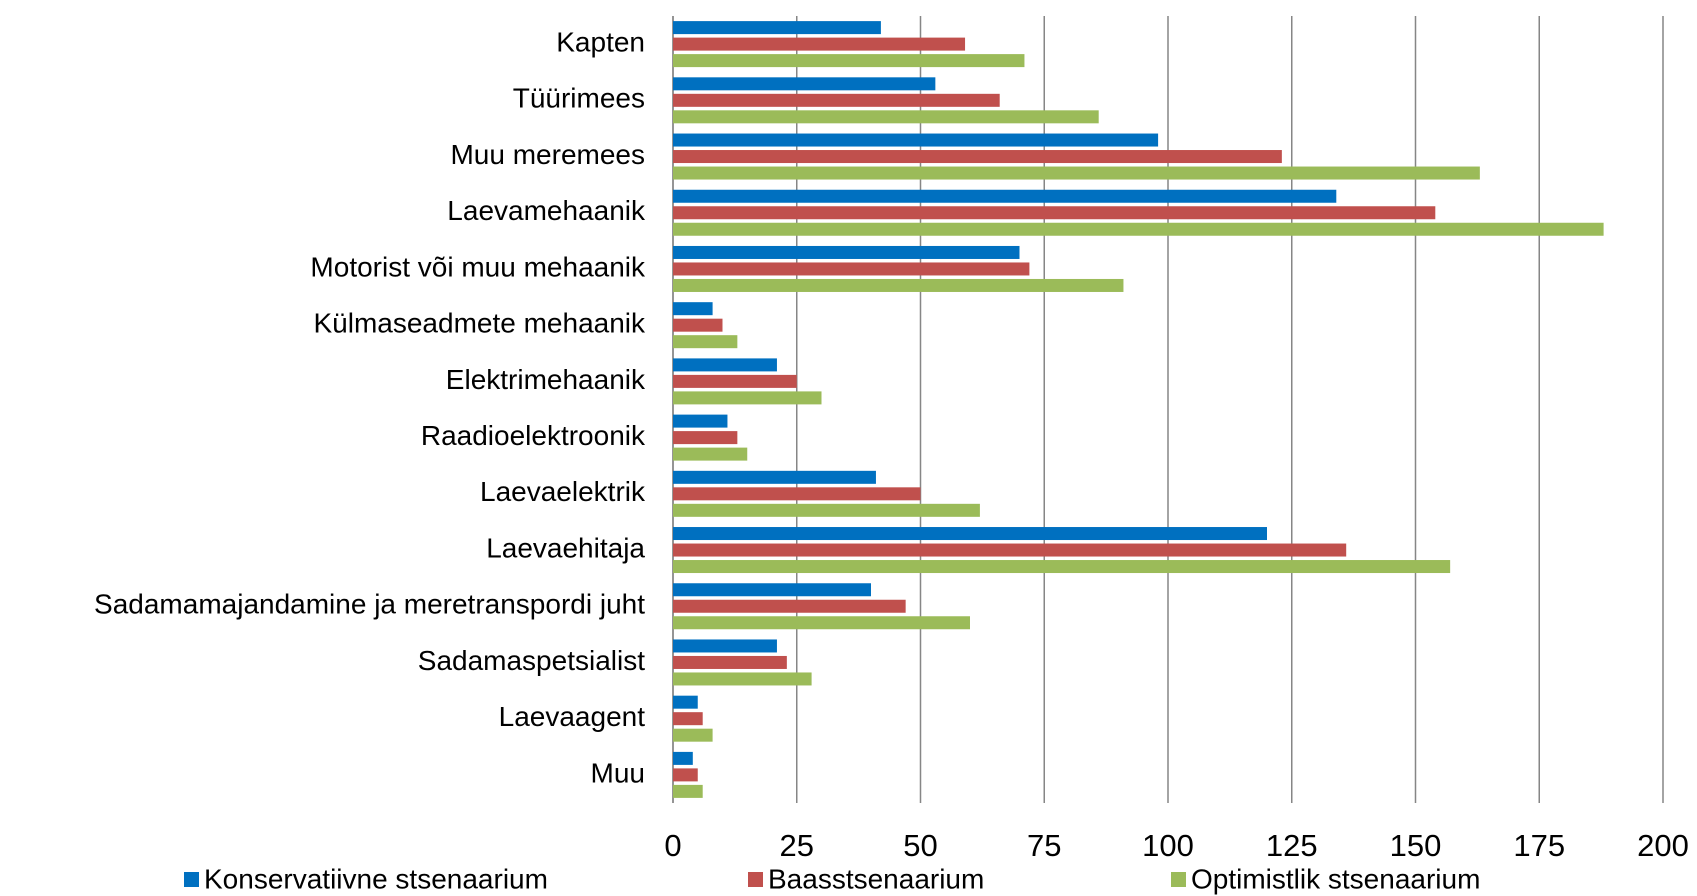 The image size is (1697, 896). Describe the element at coordinates (478, 266) in the screenshot. I see `category-label: Motorist või muu mehaanik` at that location.